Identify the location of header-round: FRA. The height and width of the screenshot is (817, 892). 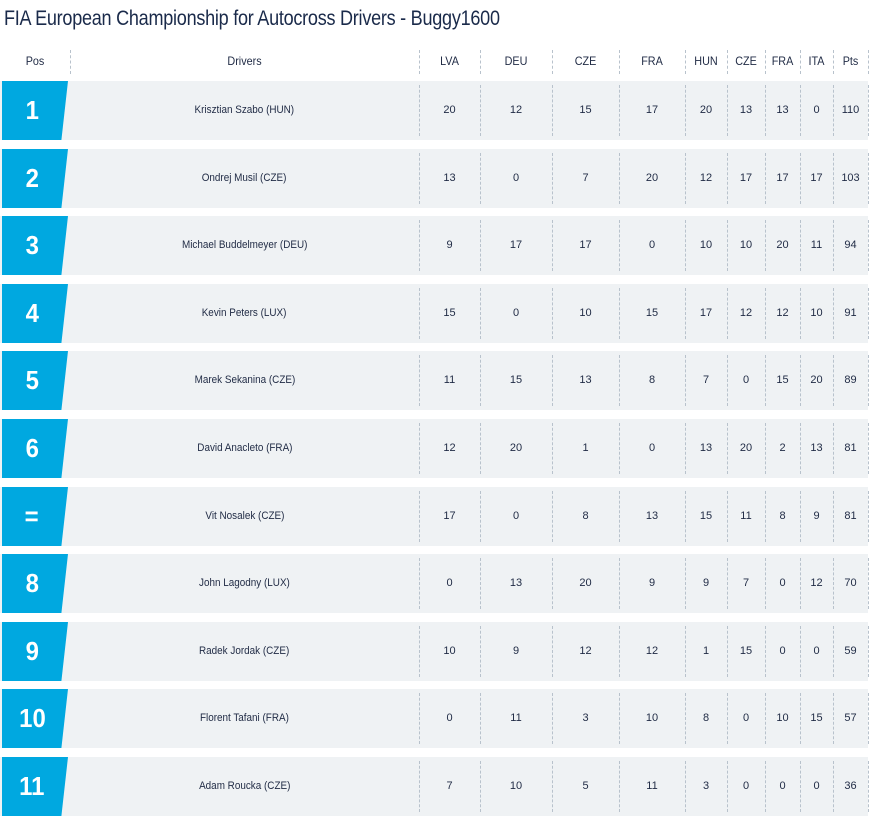
(782, 61).